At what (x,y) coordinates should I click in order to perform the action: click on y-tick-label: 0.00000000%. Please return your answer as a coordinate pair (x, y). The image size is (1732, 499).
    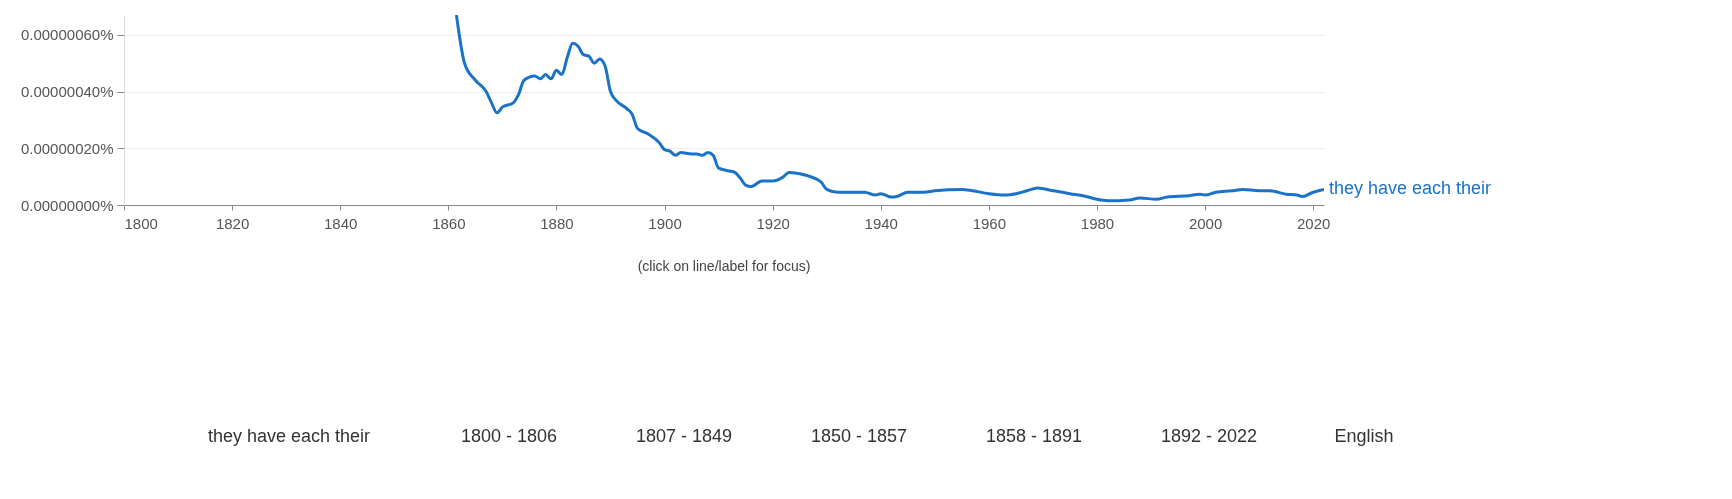
    Looking at the image, I should click on (67, 205).